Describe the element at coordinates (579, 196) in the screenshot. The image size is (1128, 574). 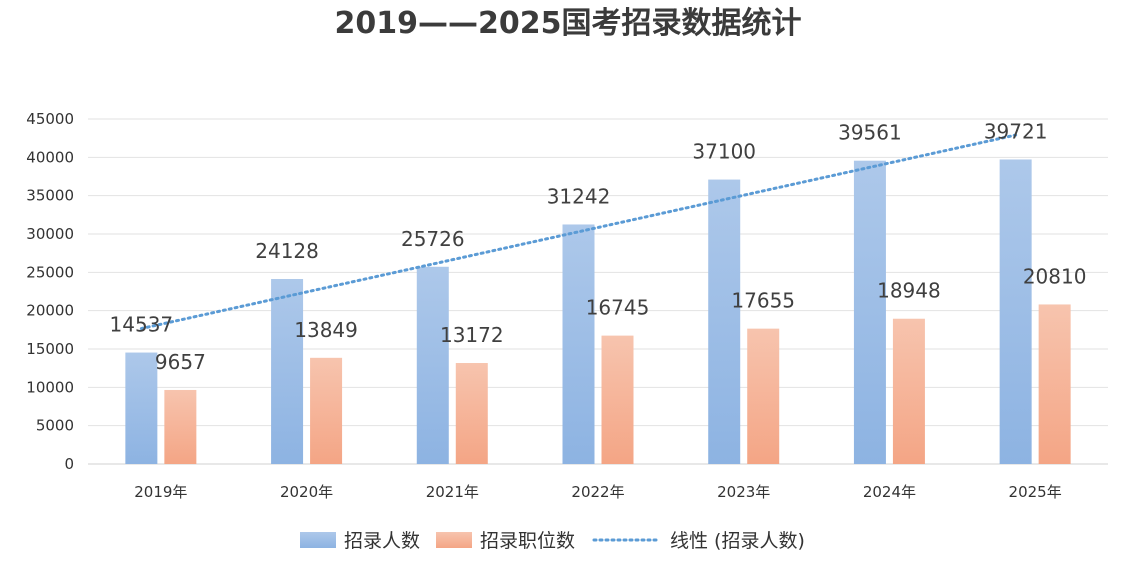
I see `data-label-recruits: 31242` at that location.